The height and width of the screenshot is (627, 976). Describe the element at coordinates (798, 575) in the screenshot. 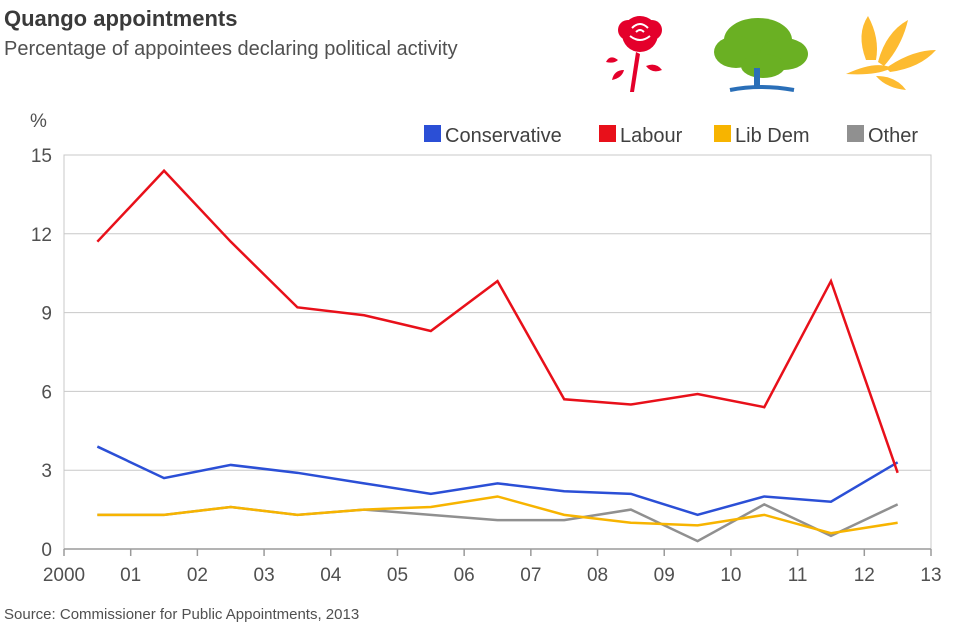

I see `x-tick-label: 11` at that location.